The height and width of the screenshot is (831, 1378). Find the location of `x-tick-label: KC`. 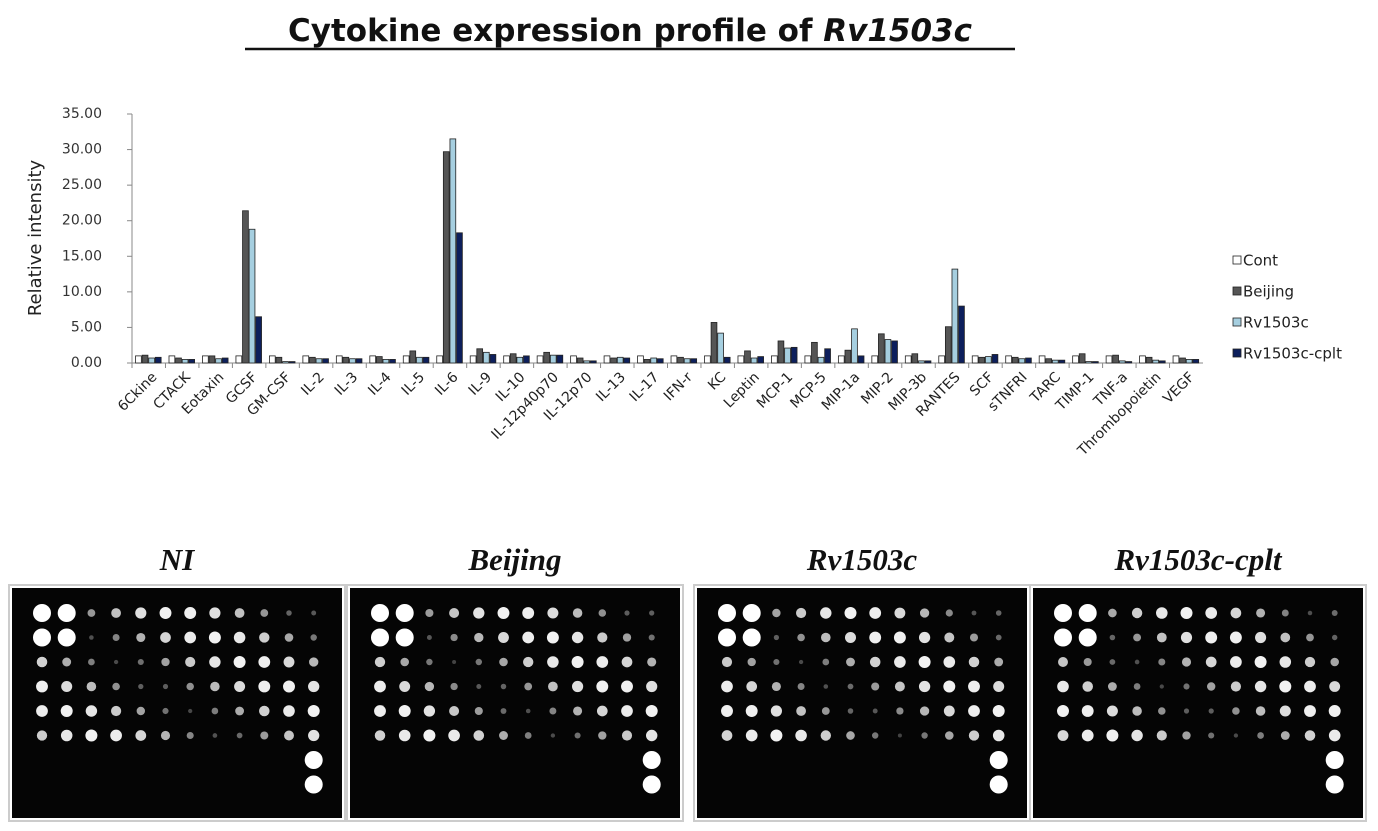

x-tick-label: KC is located at coordinates (717, 381).